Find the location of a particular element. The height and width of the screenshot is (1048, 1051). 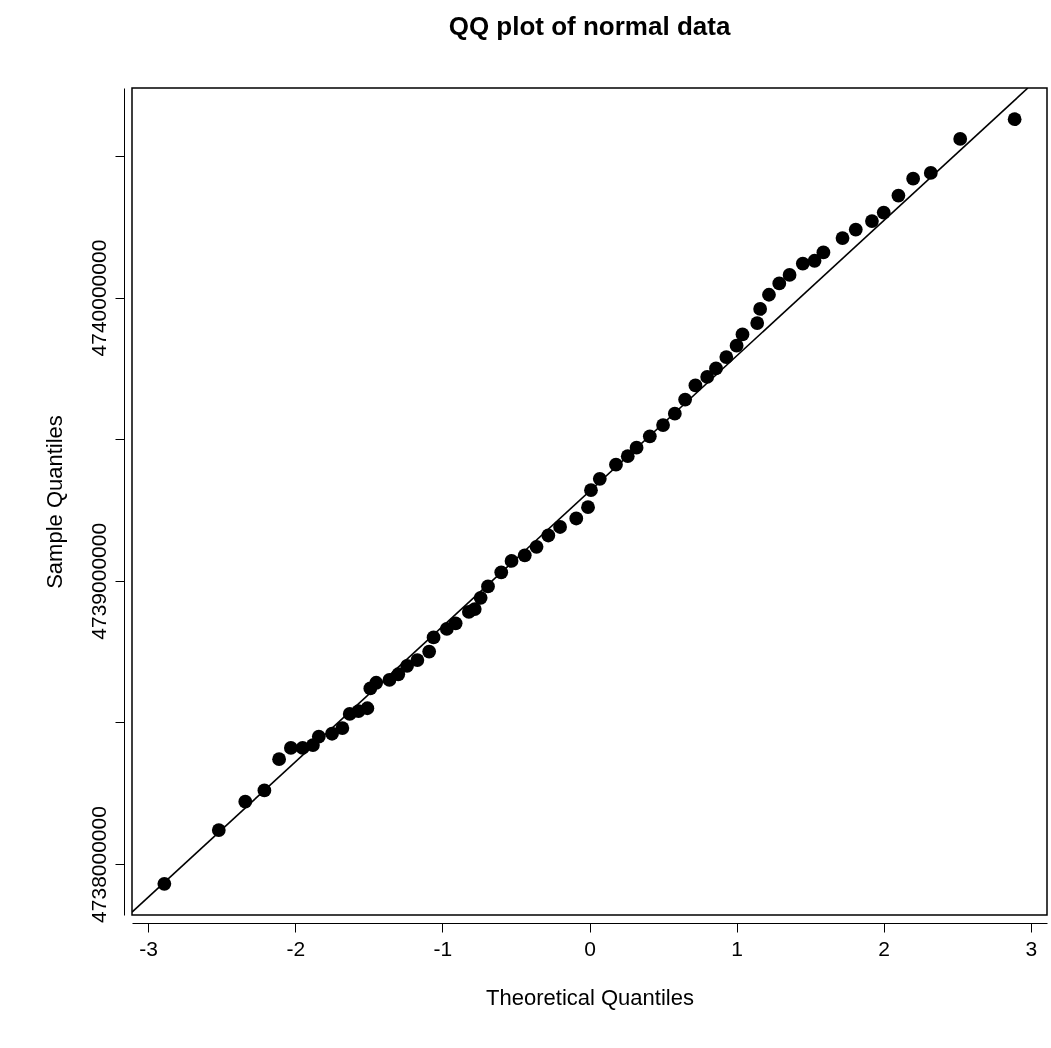

x-tick-label: 0 is located at coordinates (590, 948).